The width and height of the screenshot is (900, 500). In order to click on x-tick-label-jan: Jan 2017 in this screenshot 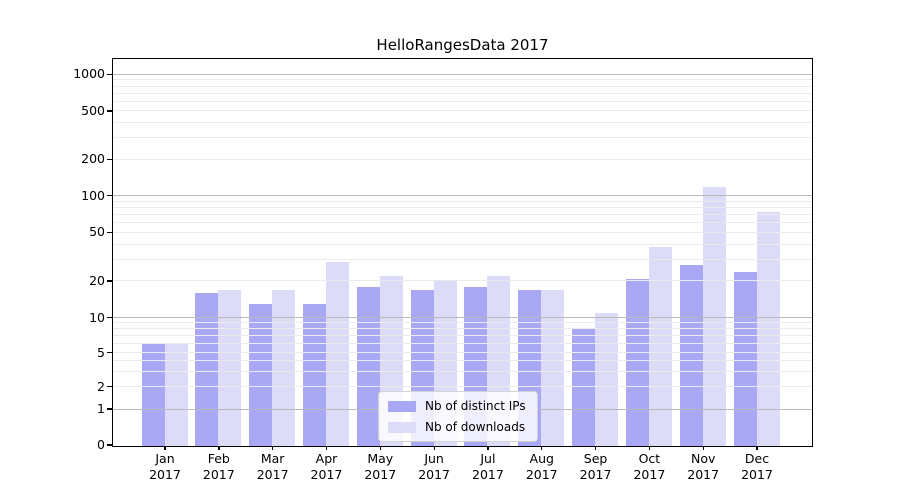, I will do `click(165, 466)`.